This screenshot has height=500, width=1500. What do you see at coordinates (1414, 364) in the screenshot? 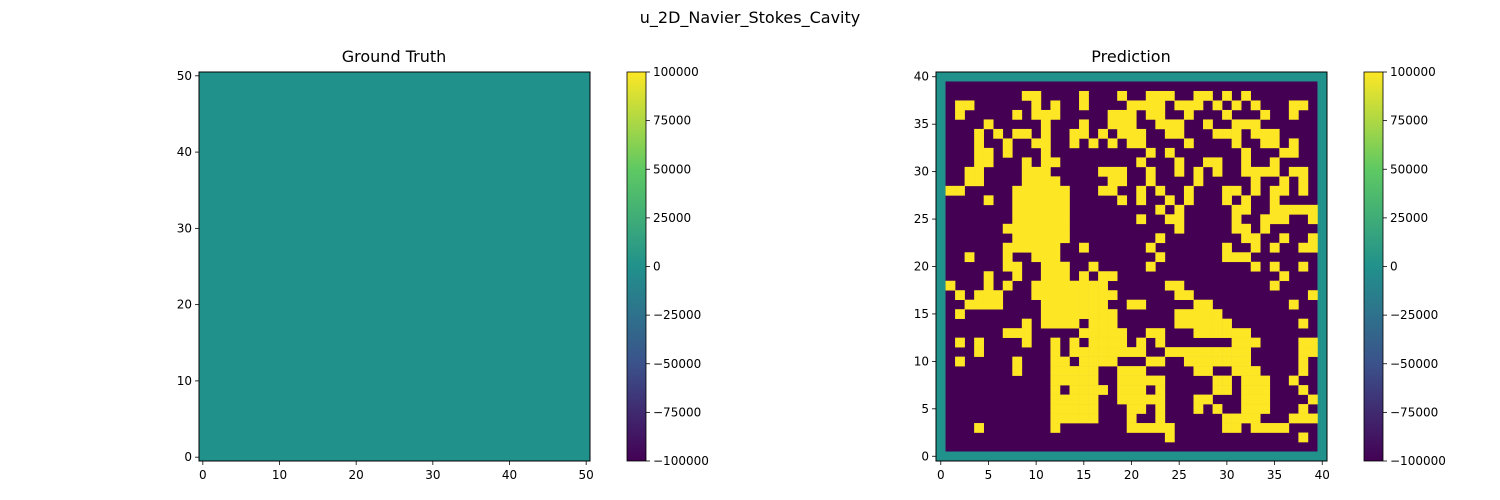
I see `colorbar-tick-label: −50000` at bounding box center [1414, 364].